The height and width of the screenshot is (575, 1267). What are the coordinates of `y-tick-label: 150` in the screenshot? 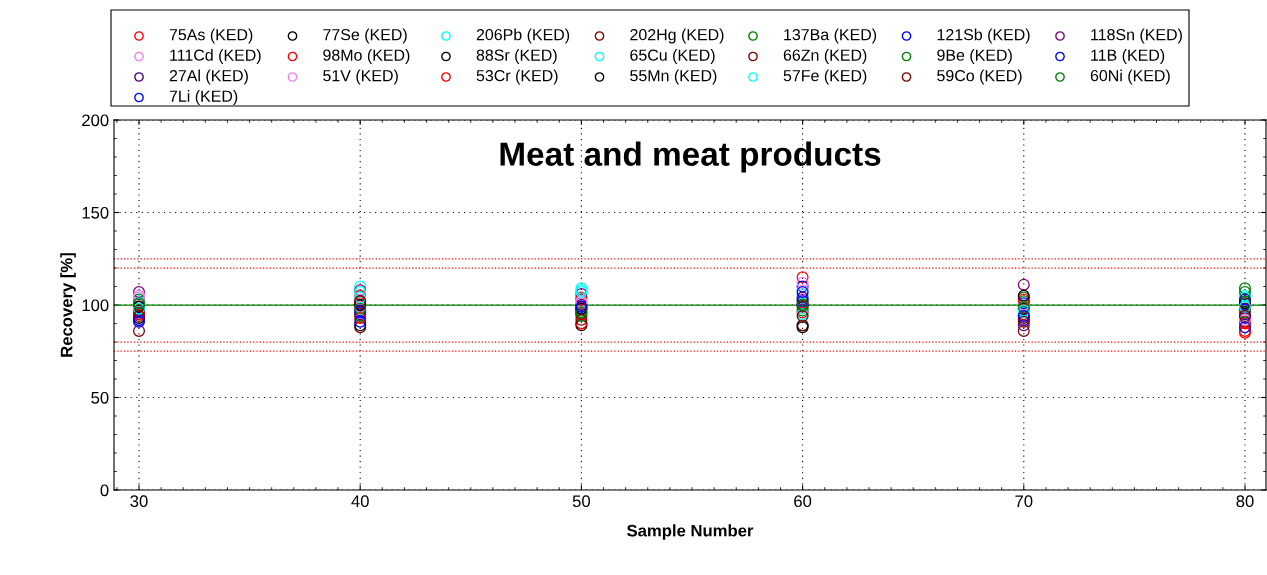 It's located at (95, 212).